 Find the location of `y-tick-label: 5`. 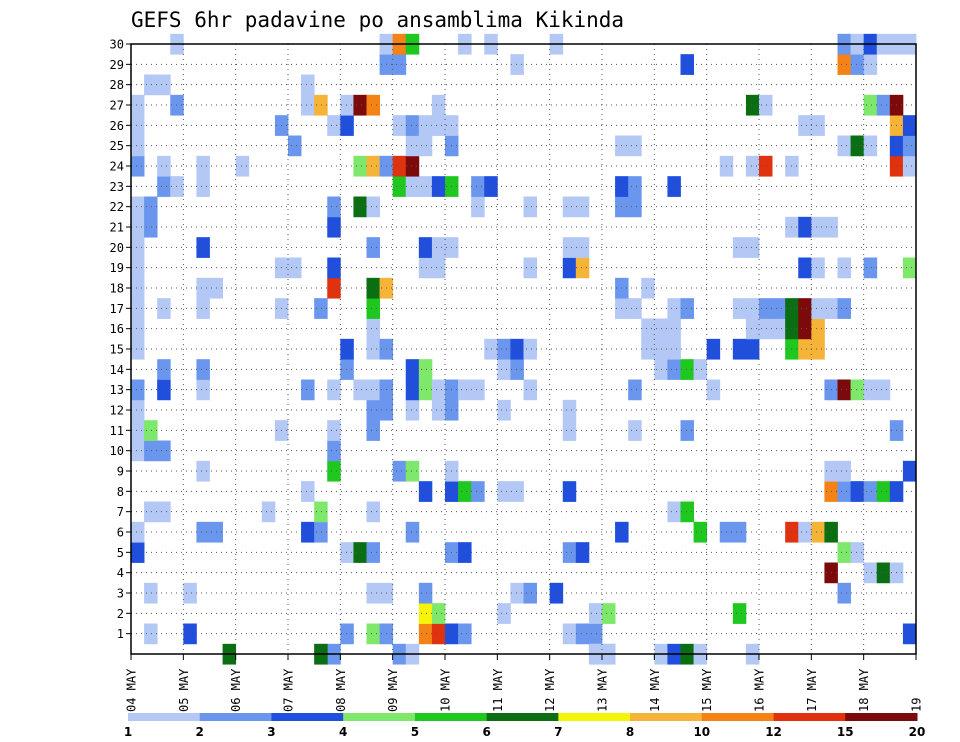

y-tick-label: 5 is located at coordinates (120, 553).